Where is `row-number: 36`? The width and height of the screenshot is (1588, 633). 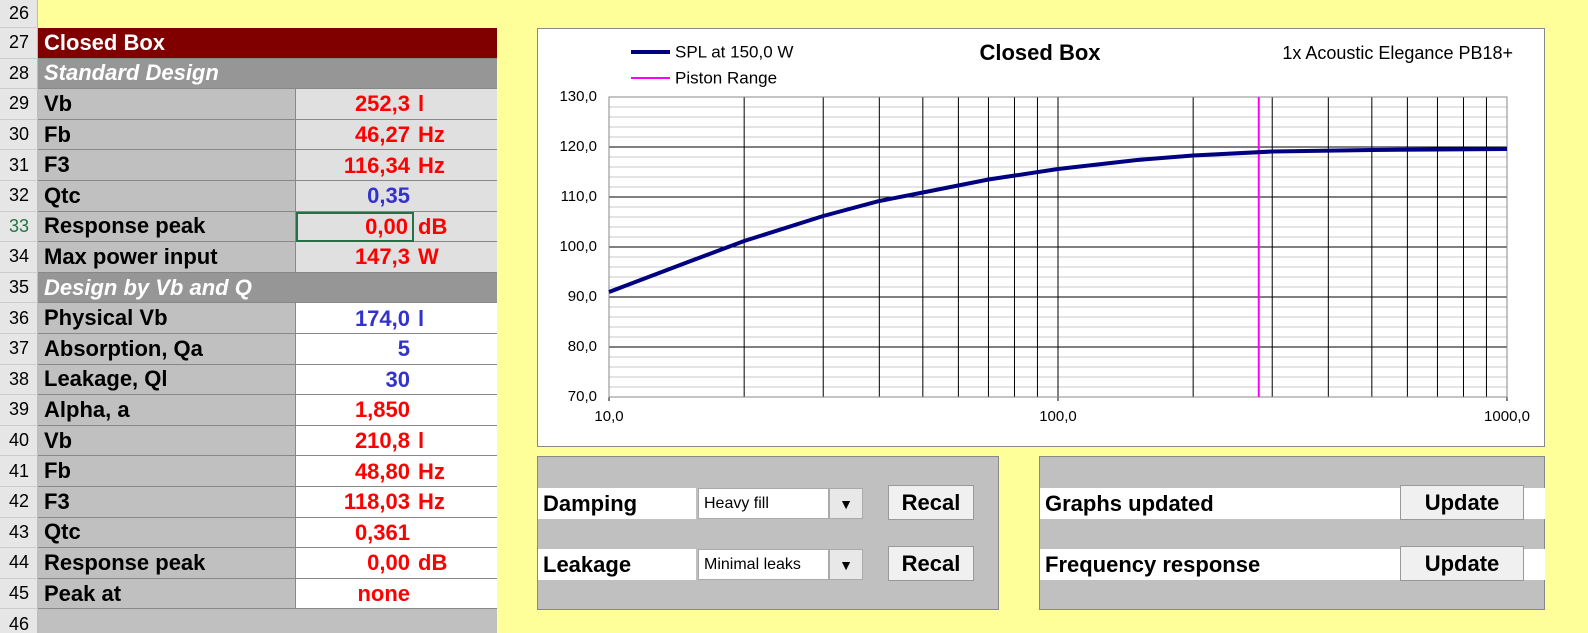 row-number: 36 is located at coordinates (19, 318).